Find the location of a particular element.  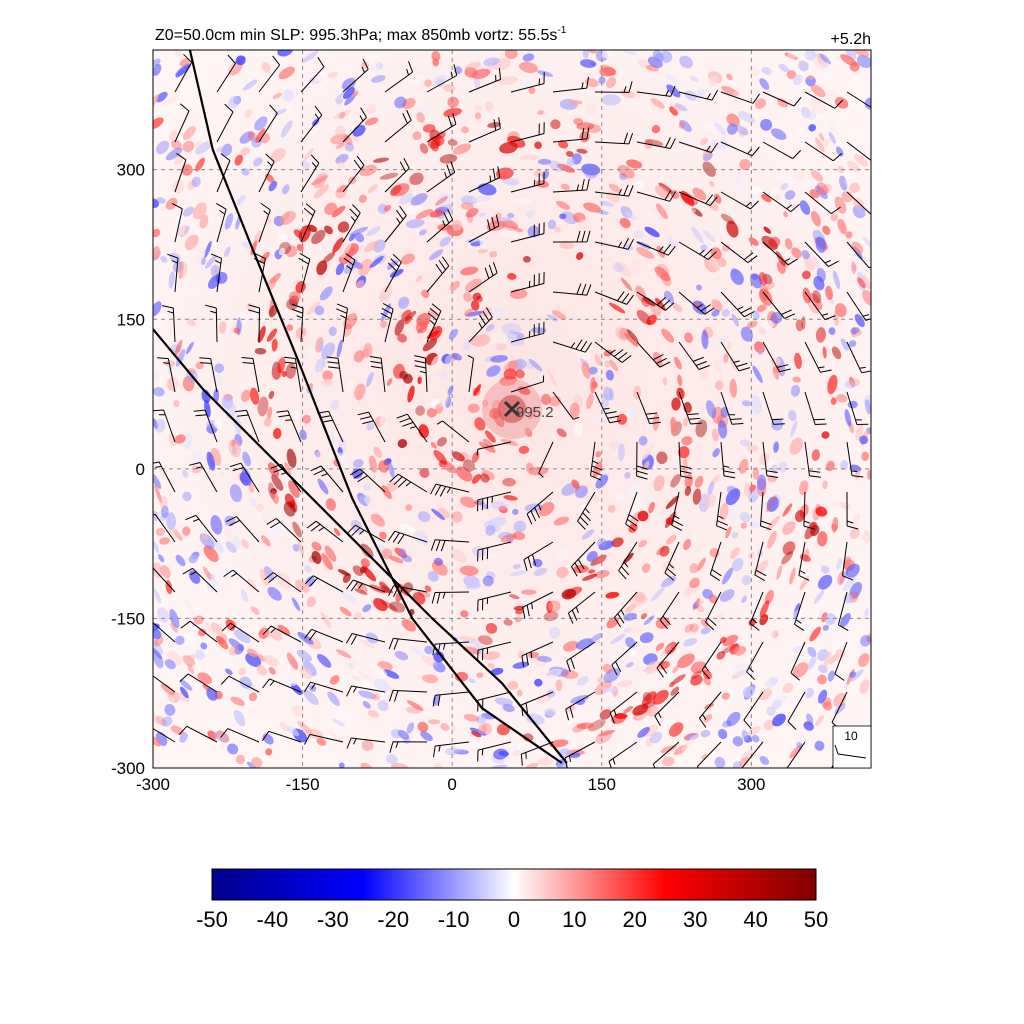

colorbar-tick-9: 40 is located at coordinates (755, 919).